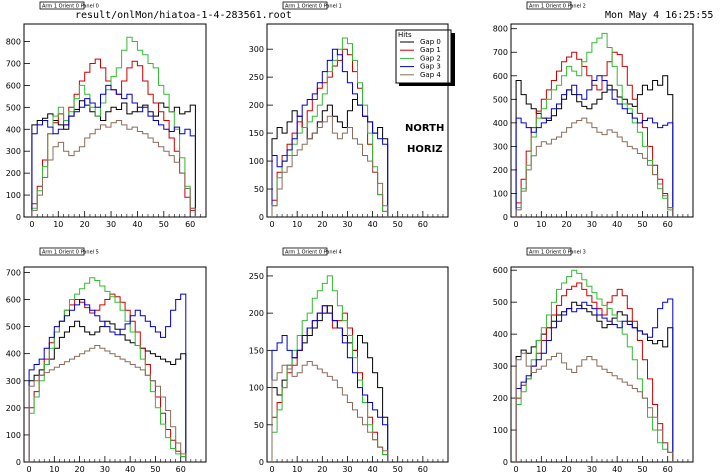 The width and height of the screenshot is (720, 474). I want to click on panel-title: Arm 1 Orient 0 Panel 1, so click(313, 7).